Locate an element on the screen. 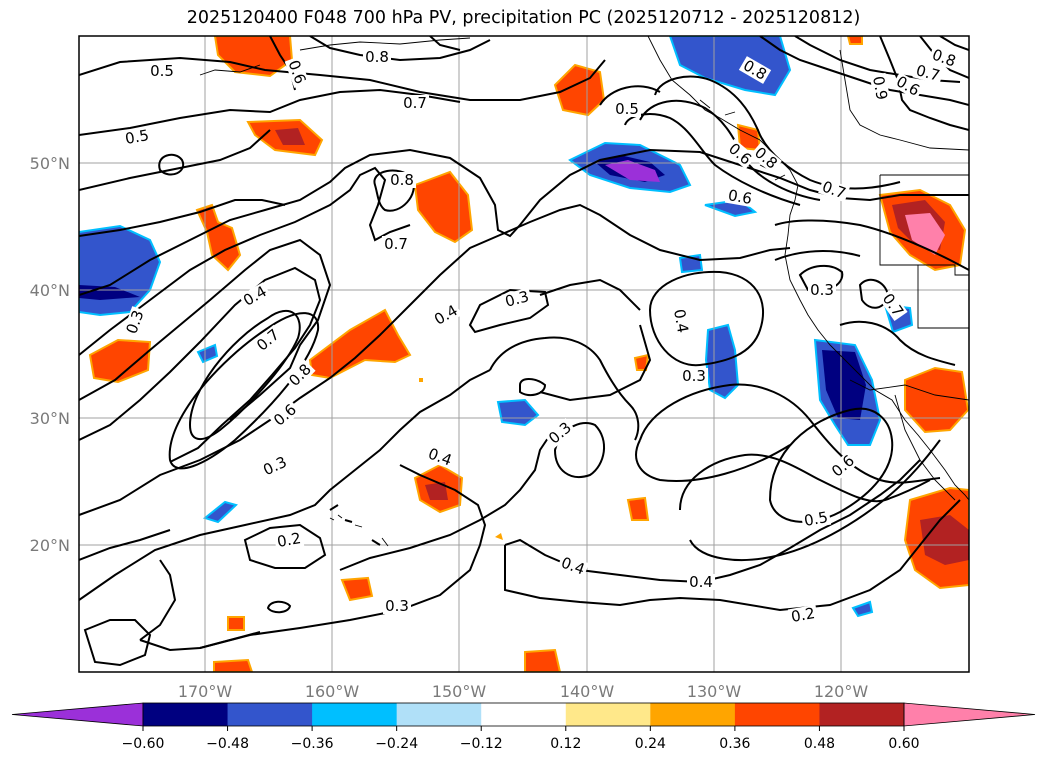 The height and width of the screenshot is (765, 1047). lon-label-140w: 140°W is located at coordinates (587, 691).